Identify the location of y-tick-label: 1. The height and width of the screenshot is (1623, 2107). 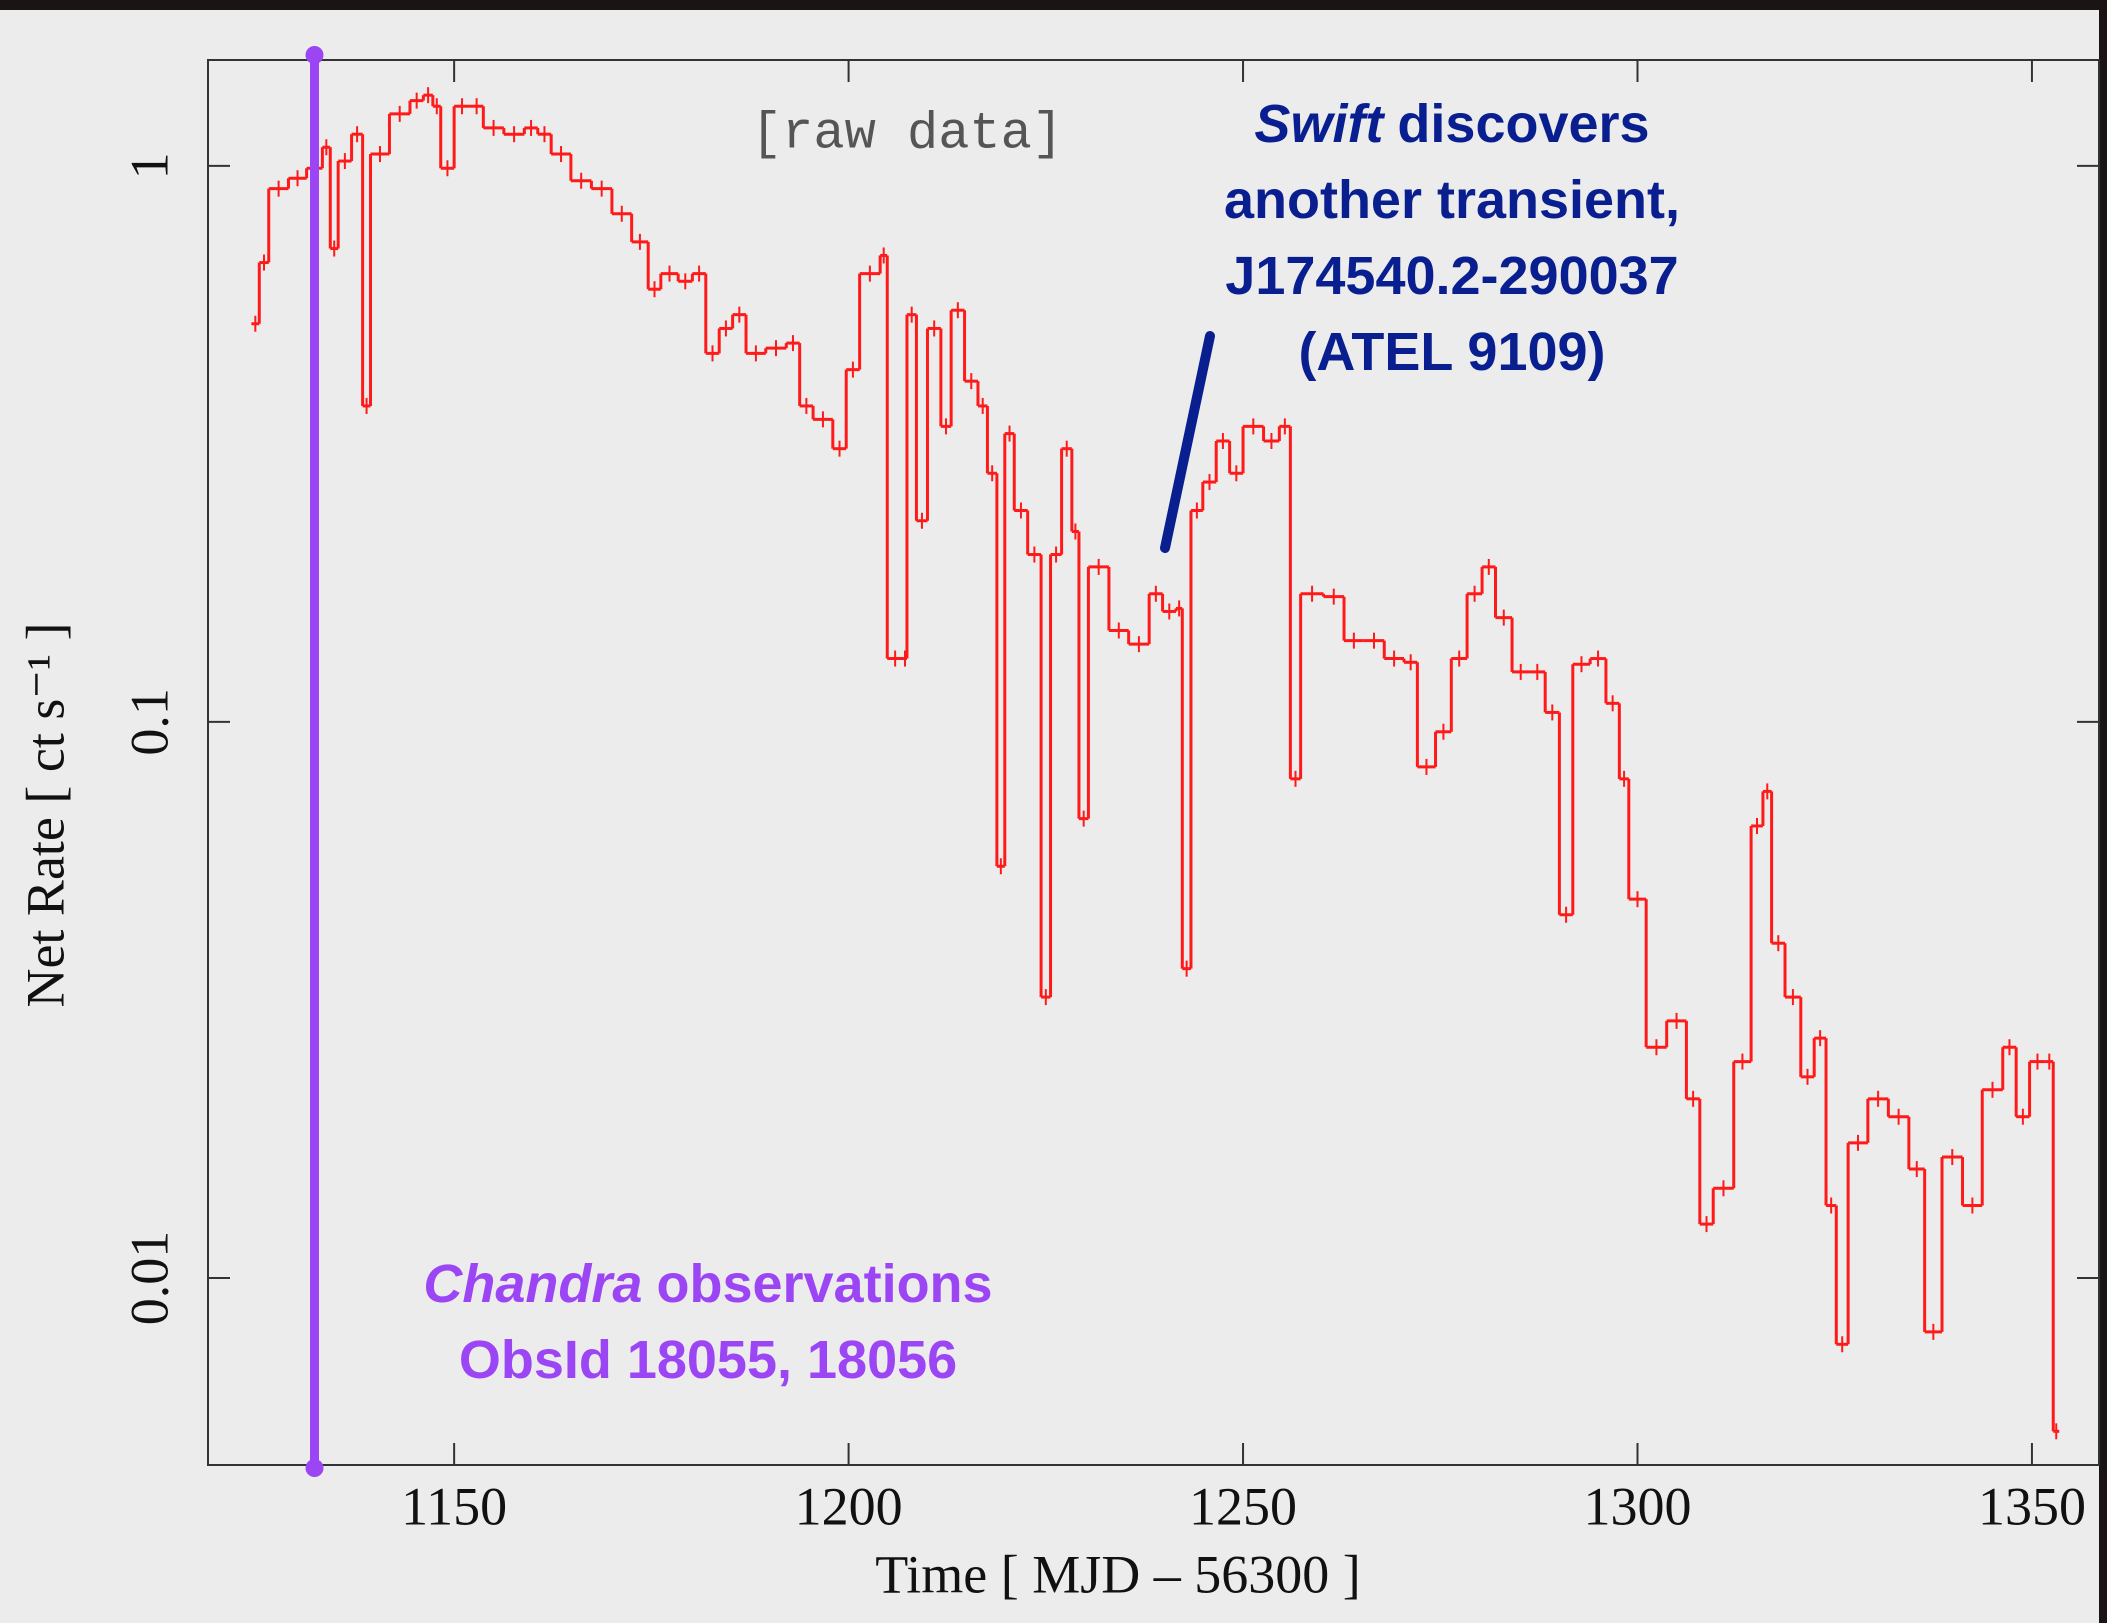
(149, 165).